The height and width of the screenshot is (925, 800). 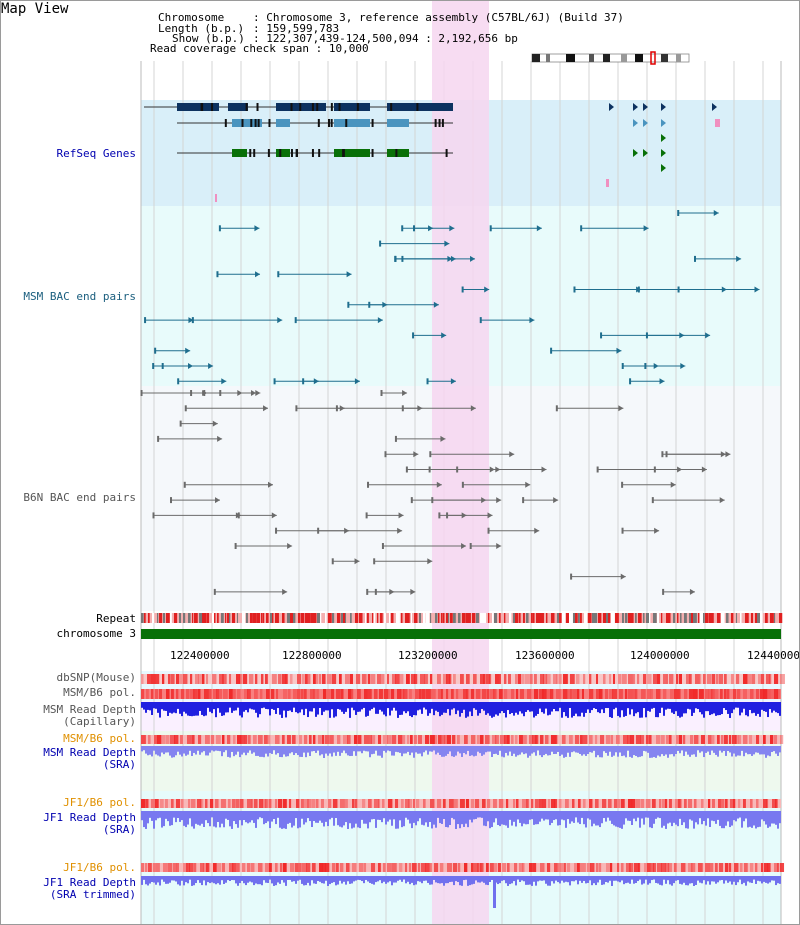 I want to click on track-label-b6n-bac: B6N BAC end pairs, so click(x=79, y=497).